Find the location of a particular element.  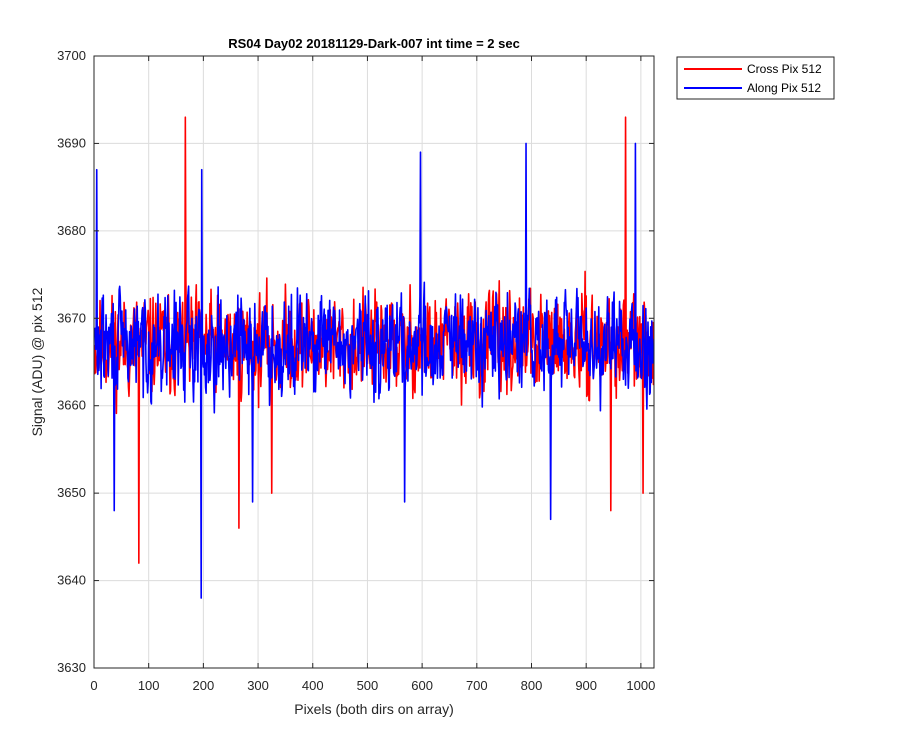

x-tick-label: 300 is located at coordinates (258, 685).